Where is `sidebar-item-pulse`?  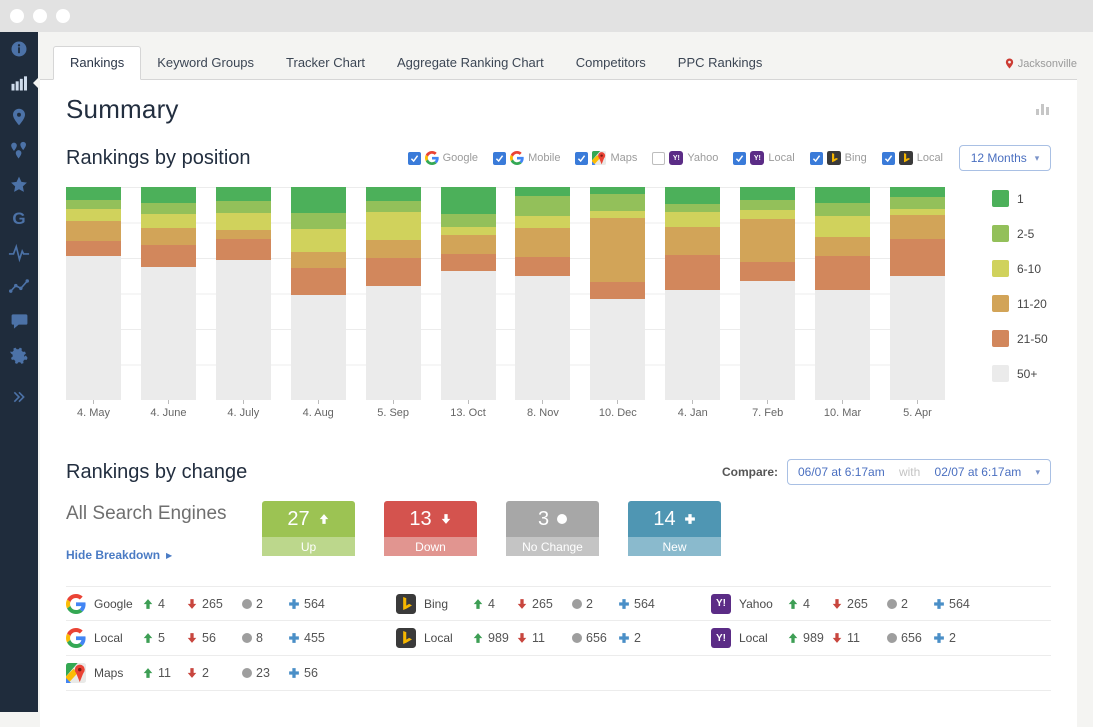
sidebar-item-pulse is located at coordinates (19, 253).